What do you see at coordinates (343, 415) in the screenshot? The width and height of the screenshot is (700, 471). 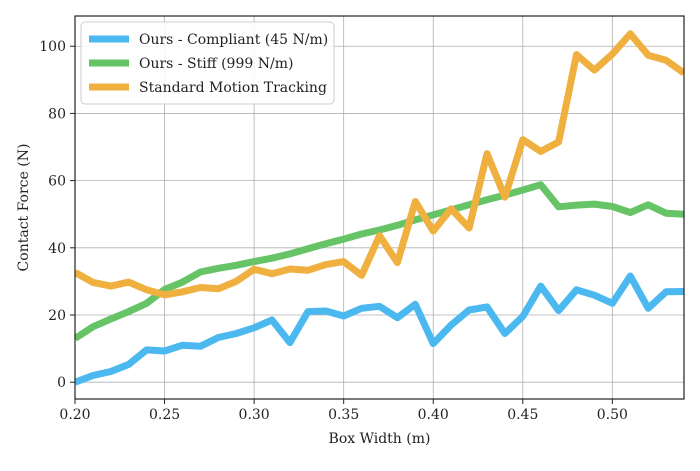 I see `x-tick-label: 0.35` at bounding box center [343, 415].